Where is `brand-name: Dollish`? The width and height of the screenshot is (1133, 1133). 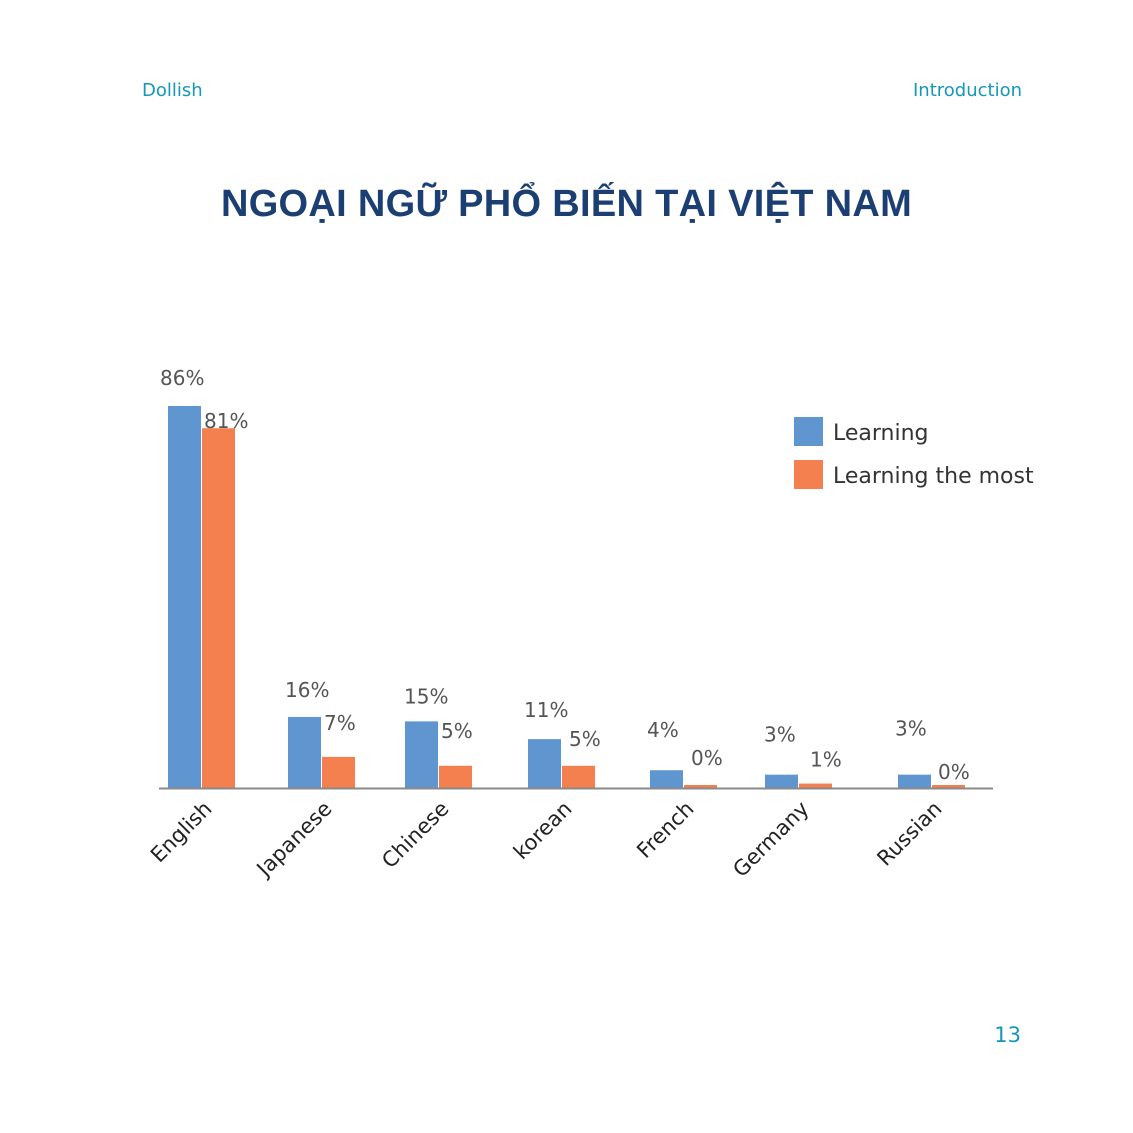
brand-name: Dollish is located at coordinates (172, 90).